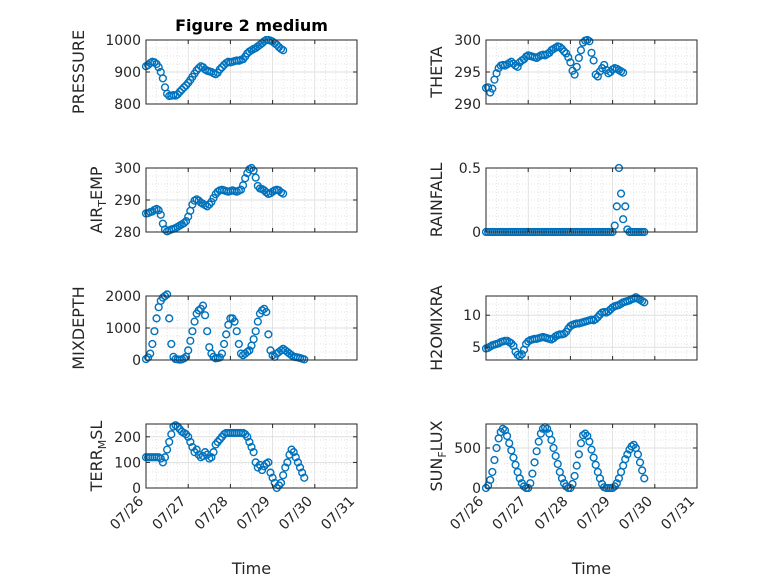 The height and width of the screenshot is (583, 778). Describe the element at coordinates (96, 183) in the screenshot. I see `y-axis-label-rest: EMP` at that location.